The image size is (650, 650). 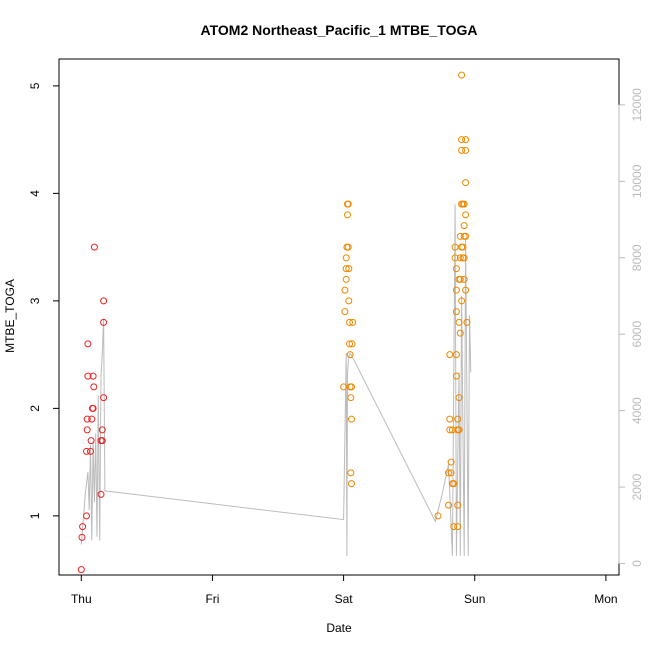 I want to click on y-tick-label: 3, so click(x=35, y=300).